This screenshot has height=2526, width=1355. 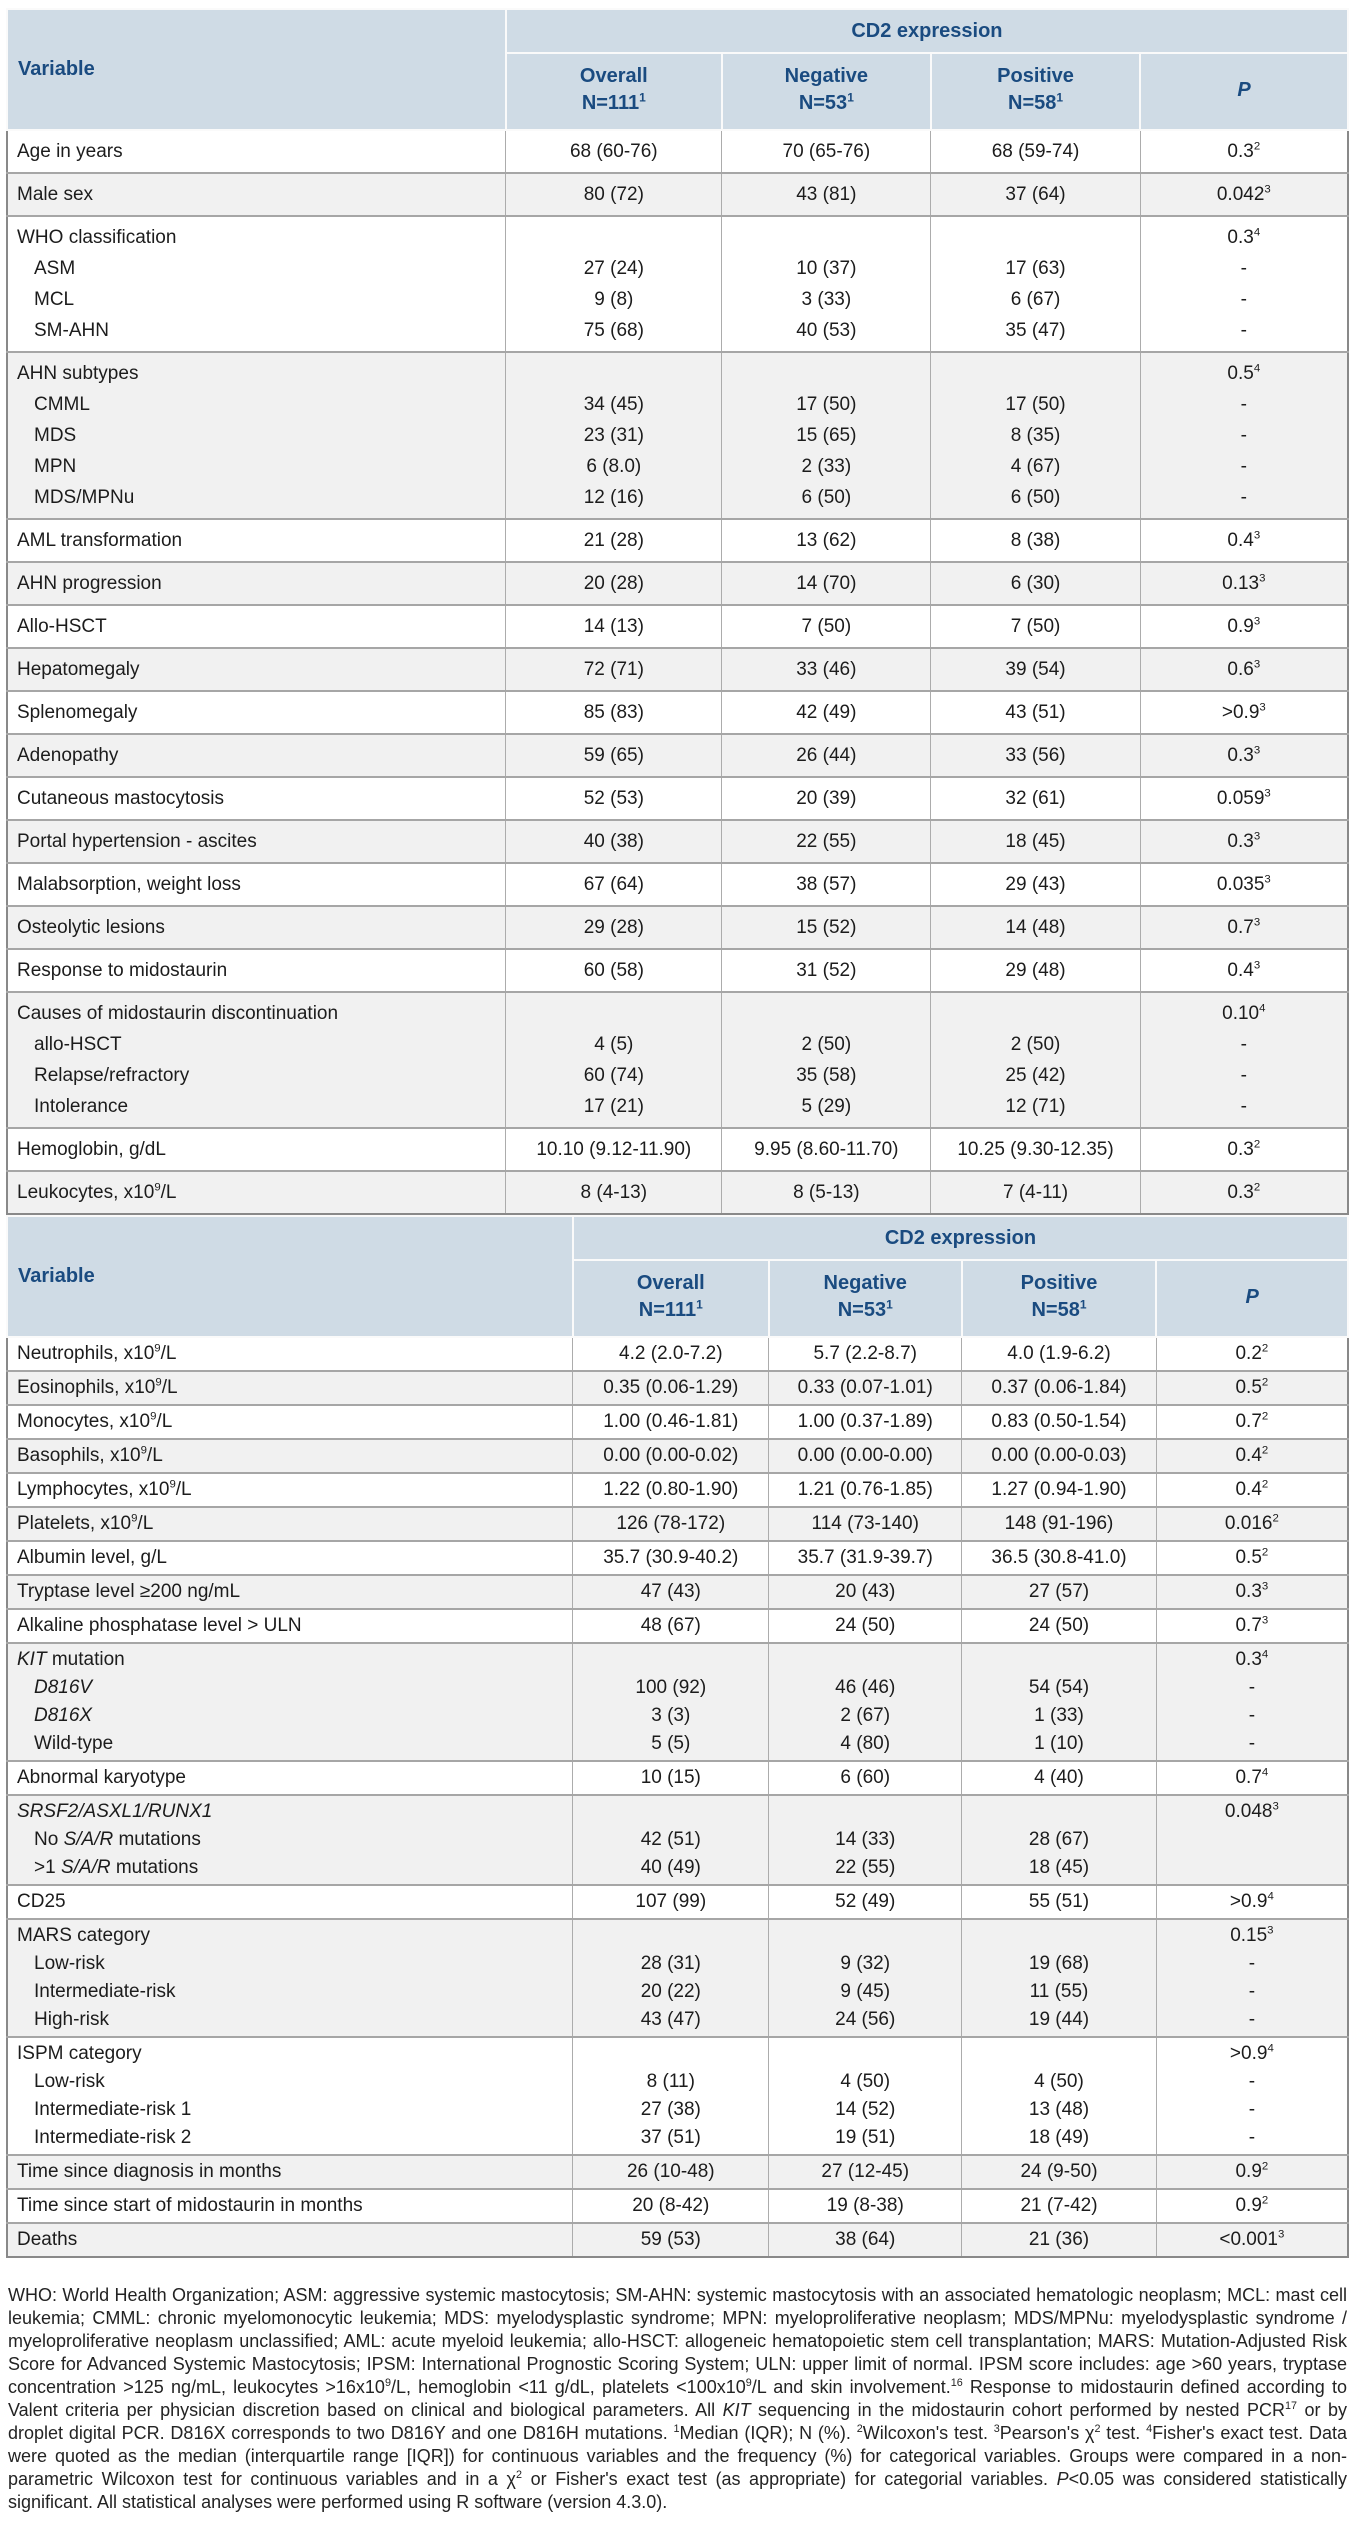 I want to click on cell-value: 35 (58), so click(x=826, y=1075).